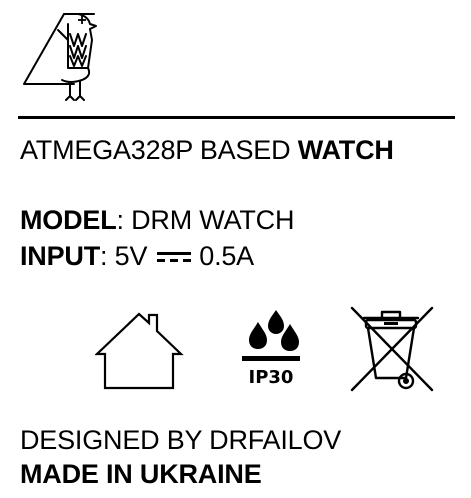 This screenshot has width=471, height=498. What do you see at coordinates (60, 256) in the screenshot?
I see `input-label: INPUT` at bounding box center [60, 256].